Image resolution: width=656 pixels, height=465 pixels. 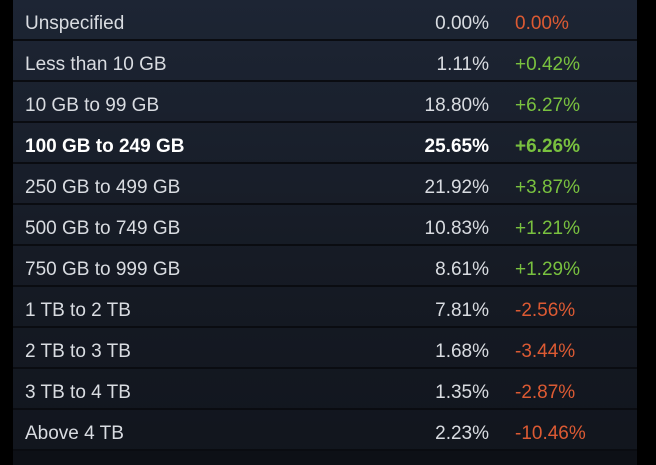 What do you see at coordinates (547, 105) in the screenshot?
I see `row-change: +6.27%` at bounding box center [547, 105].